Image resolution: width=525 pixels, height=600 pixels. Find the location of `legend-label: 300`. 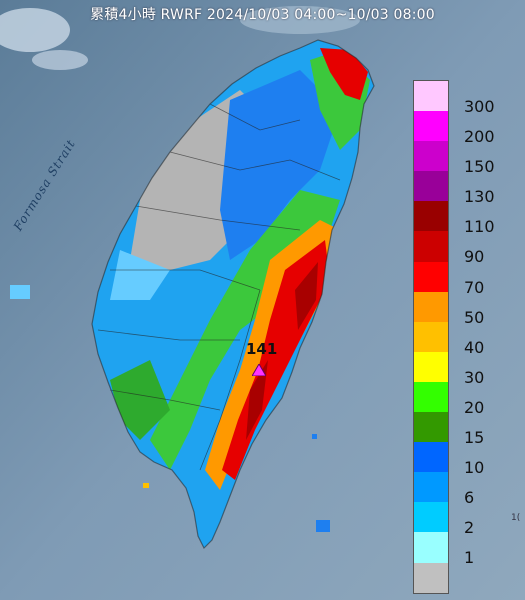

legend-label: 300 is located at coordinates (479, 106).